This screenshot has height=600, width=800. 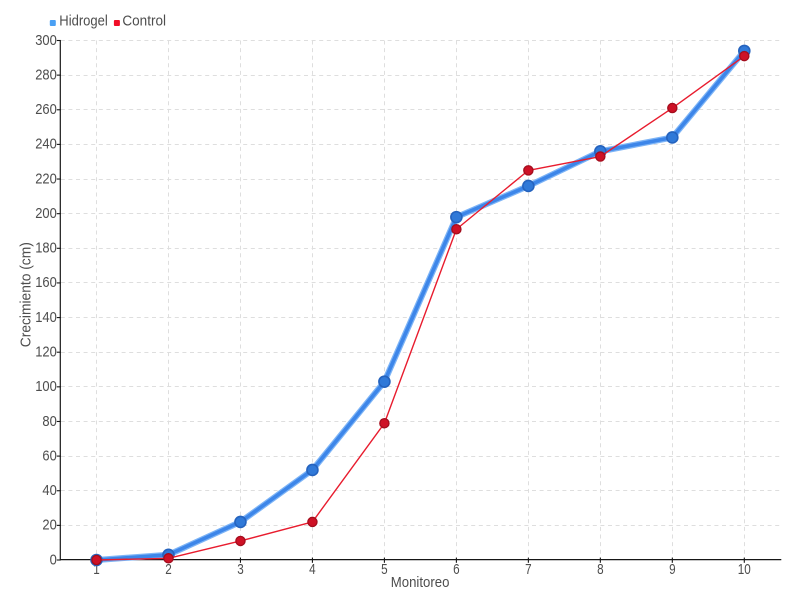 What do you see at coordinates (83, 20) in the screenshot?
I see `svg-text: Hidrogel` at bounding box center [83, 20].